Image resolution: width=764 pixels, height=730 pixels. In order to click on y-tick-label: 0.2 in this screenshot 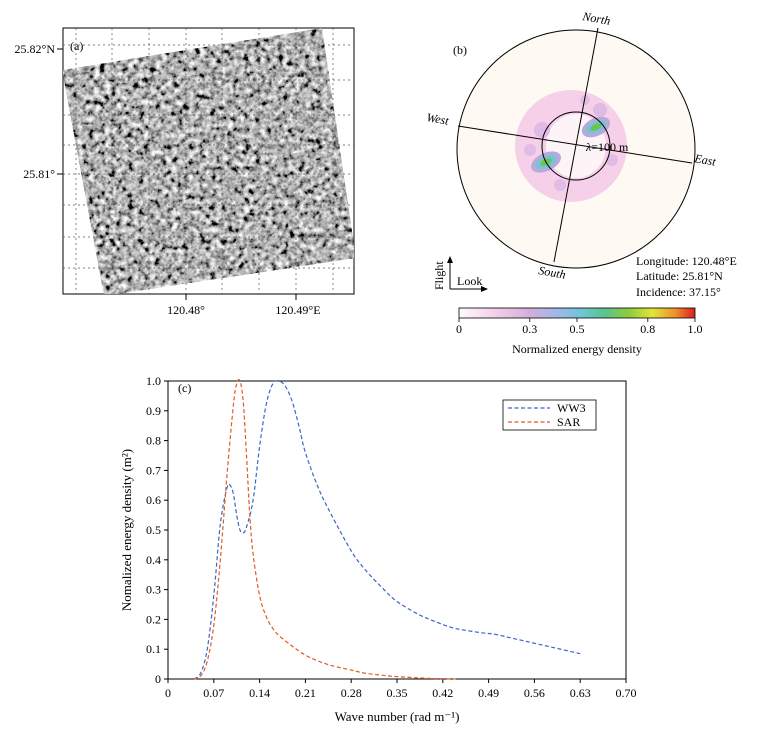, I will do `click(153, 619)`.